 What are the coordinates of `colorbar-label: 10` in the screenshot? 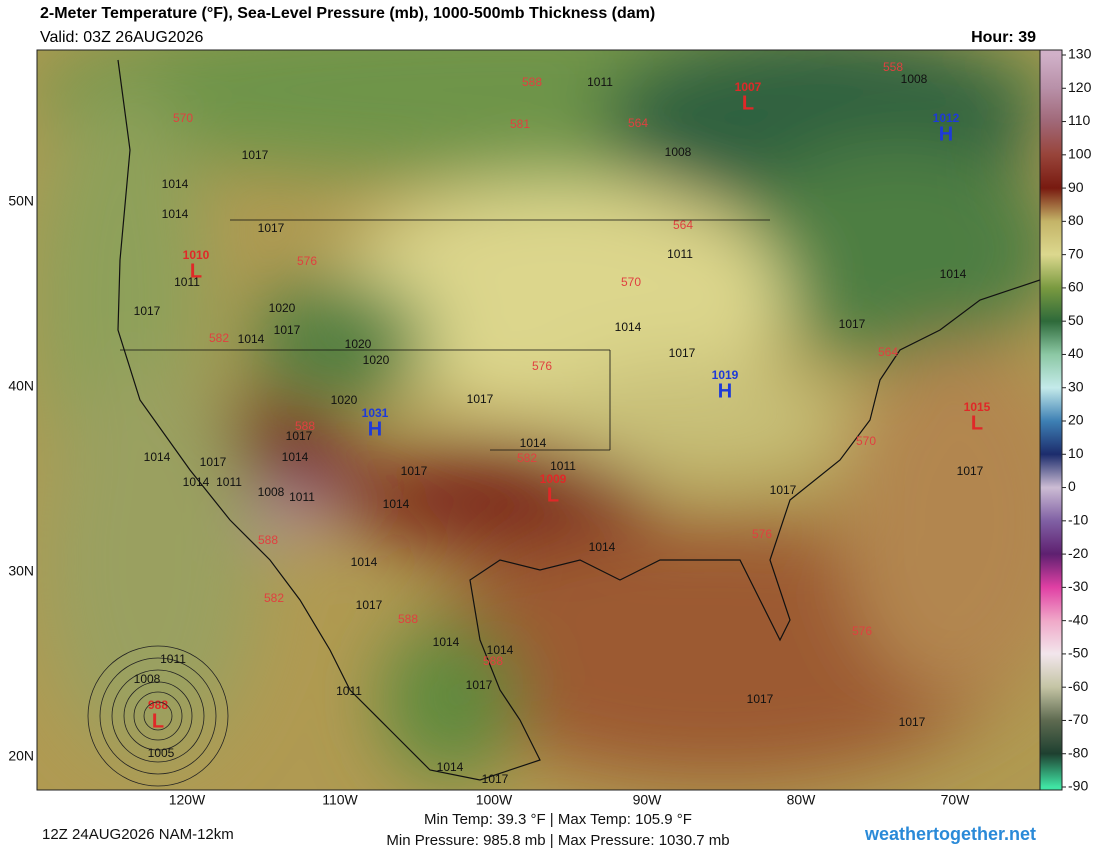 It's located at (1076, 453).